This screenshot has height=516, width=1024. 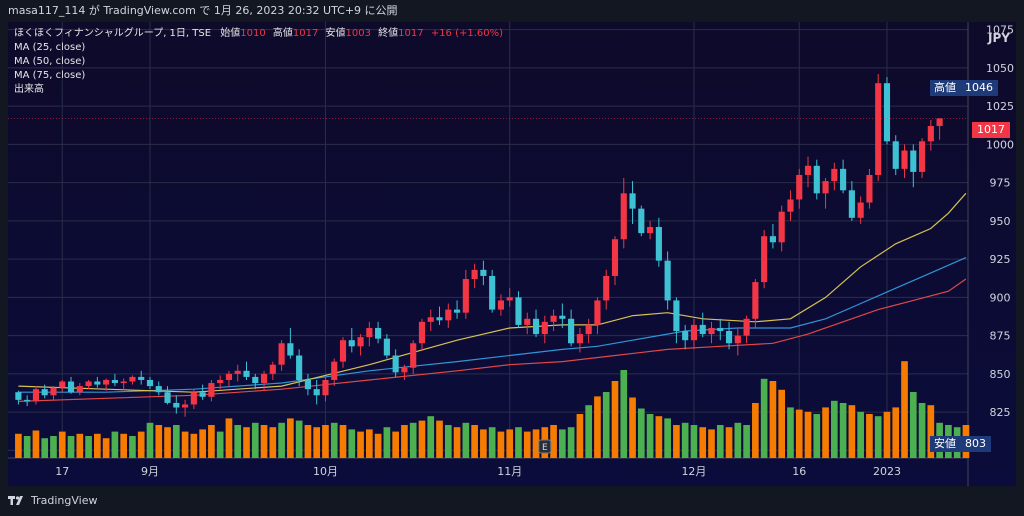 I want to click on earnings-marker, so click(x=545, y=446).